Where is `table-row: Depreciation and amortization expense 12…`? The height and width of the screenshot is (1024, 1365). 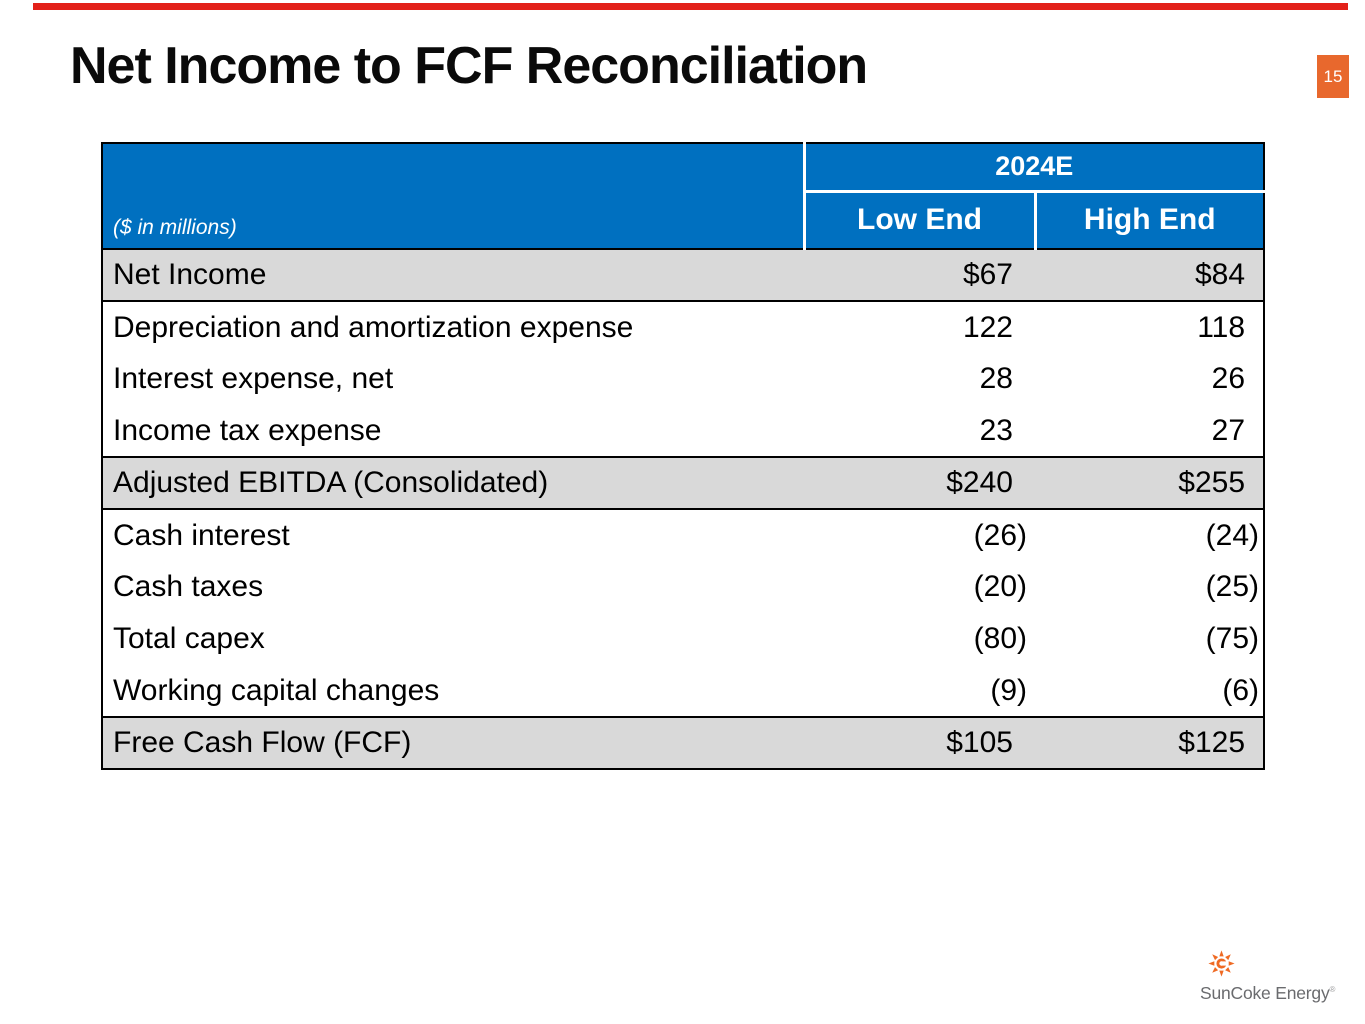 table-row: Depreciation and amortization expense 12… is located at coordinates (683, 327).